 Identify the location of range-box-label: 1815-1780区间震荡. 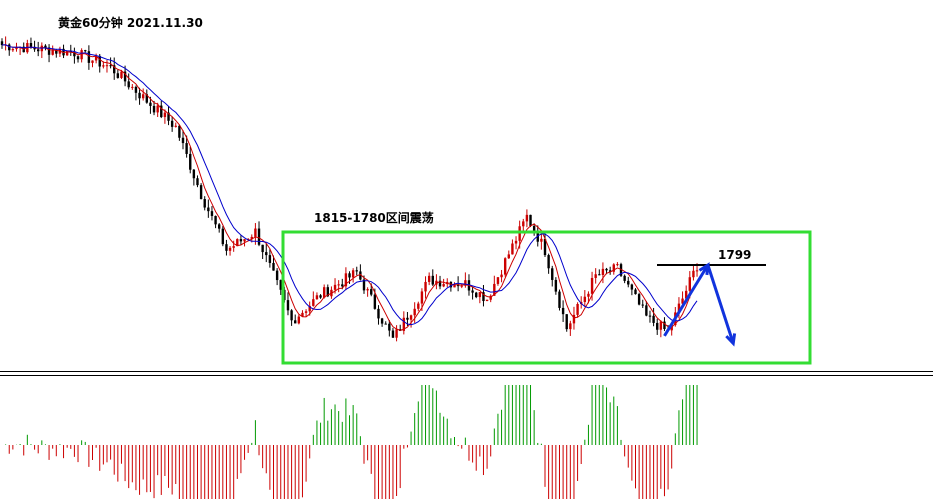
(374, 217).